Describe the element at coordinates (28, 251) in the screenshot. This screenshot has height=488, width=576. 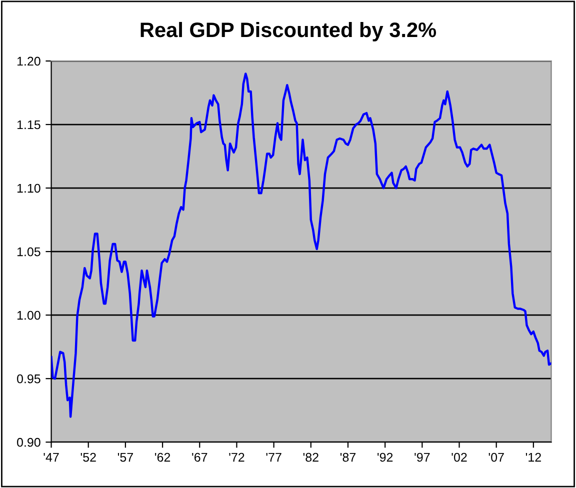
I see `y-tick-label: 1.05` at that location.